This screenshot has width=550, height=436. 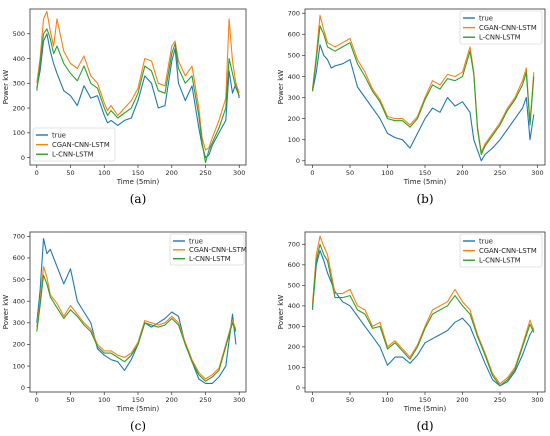 What do you see at coordinates (424, 426) in the screenshot?
I see `panel-caption: (d)` at bounding box center [424, 426].